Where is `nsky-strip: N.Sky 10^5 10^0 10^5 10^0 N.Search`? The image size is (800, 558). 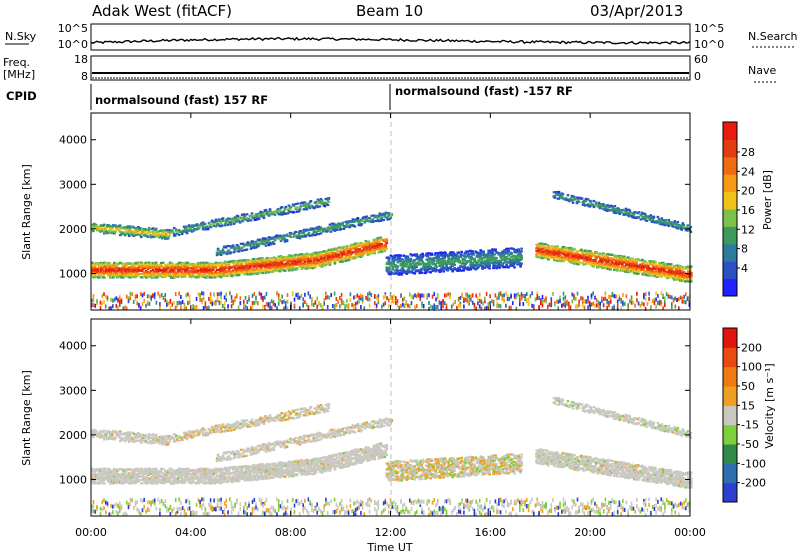 nsky-strip: N.Sky 10^5 10^0 10^5 10^0 N.Search is located at coordinates (401, 36).